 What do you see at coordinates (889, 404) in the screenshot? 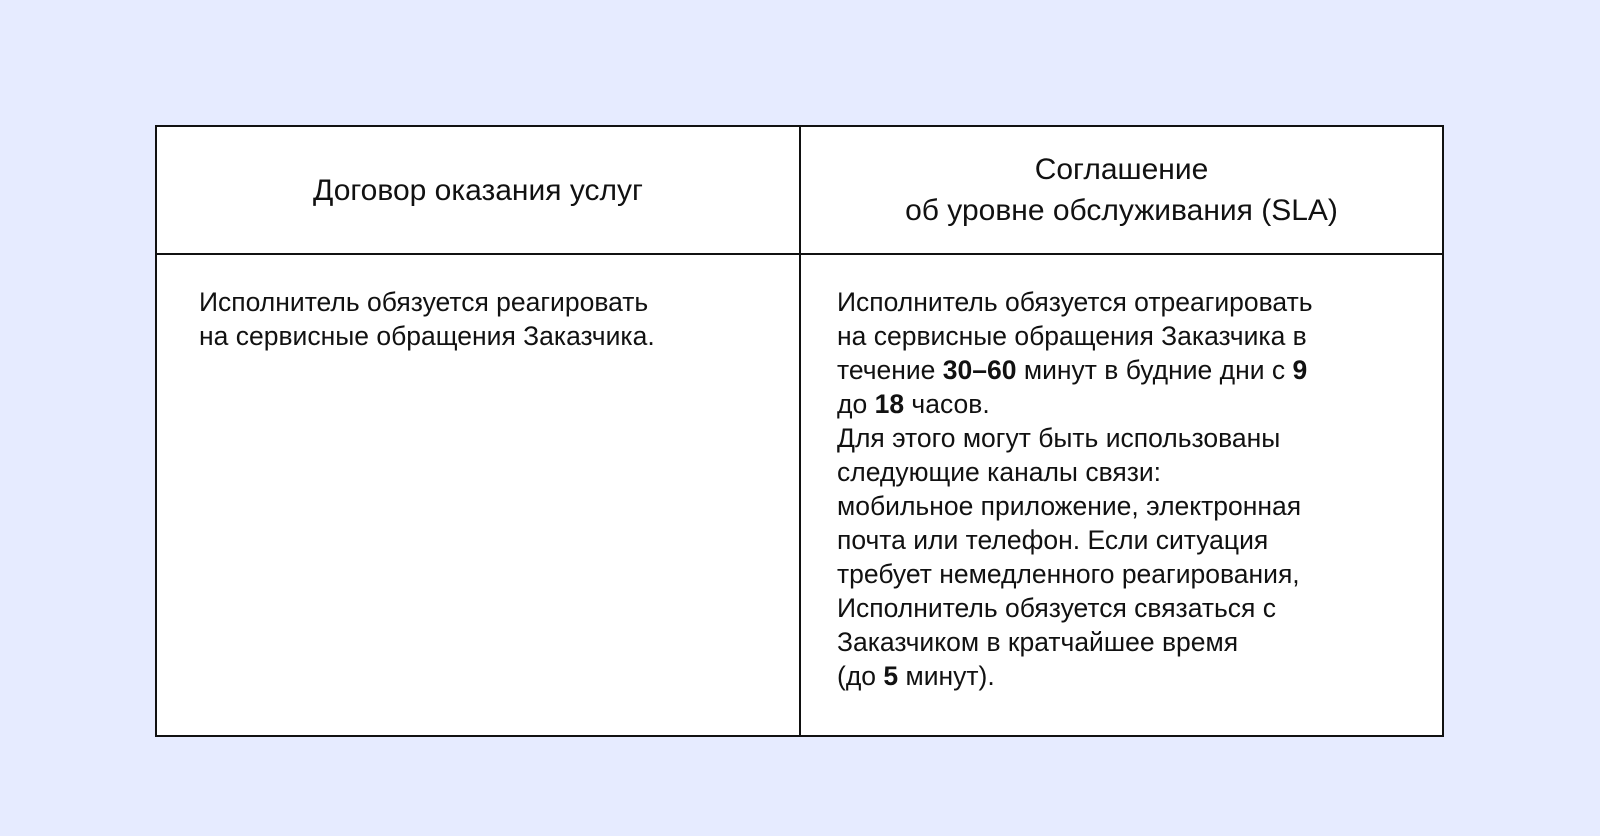
I see `emphasized-value: 18` at bounding box center [889, 404].